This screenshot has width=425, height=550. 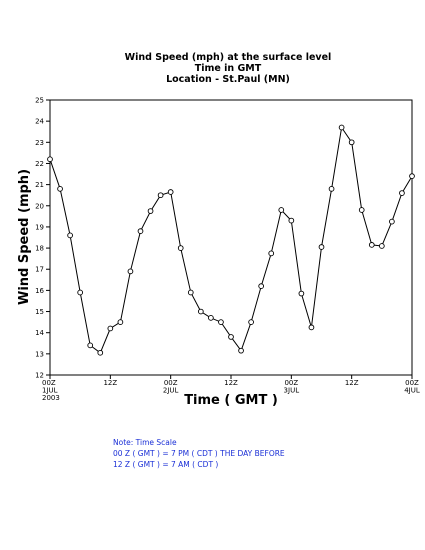 What do you see at coordinates (145, 442) in the screenshot?
I see `note-title: Note: Time Scale` at bounding box center [145, 442].